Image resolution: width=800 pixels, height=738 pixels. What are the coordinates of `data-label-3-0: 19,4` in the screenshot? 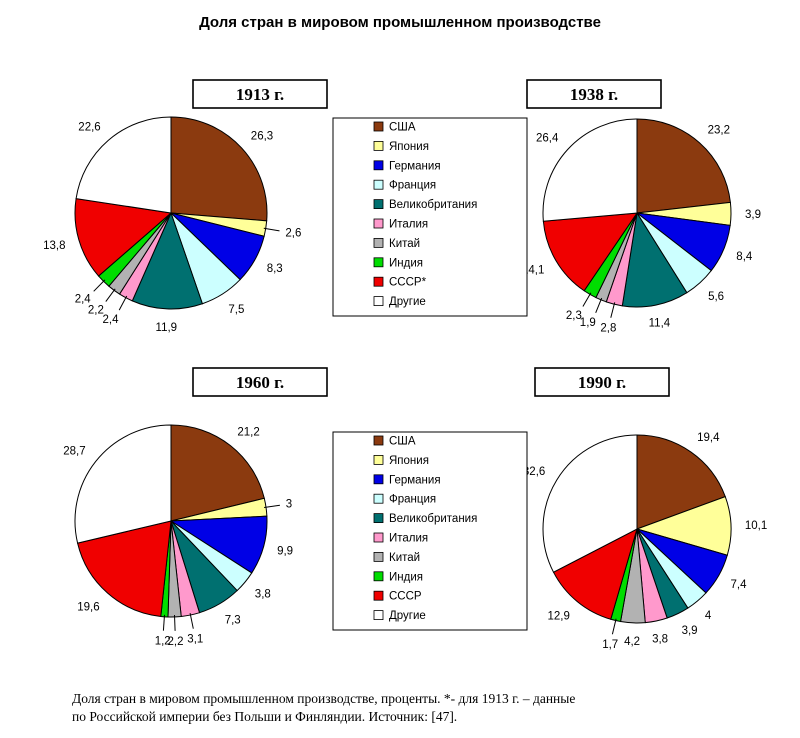 It's located at (708, 438).